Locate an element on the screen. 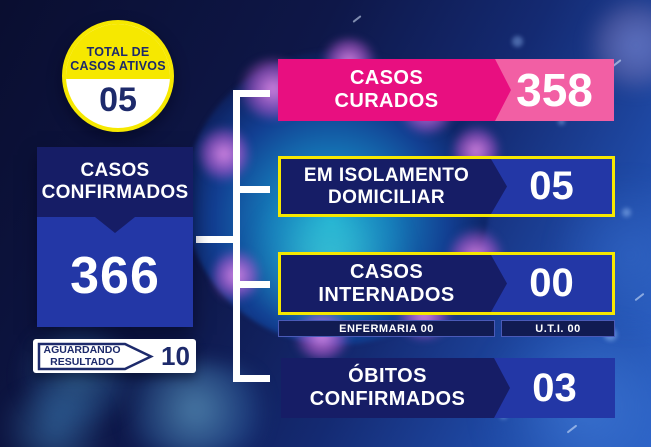 Image resolution: width=651 pixels, height=447 pixels. awaiting-result-value: 10 is located at coordinates (175, 355).